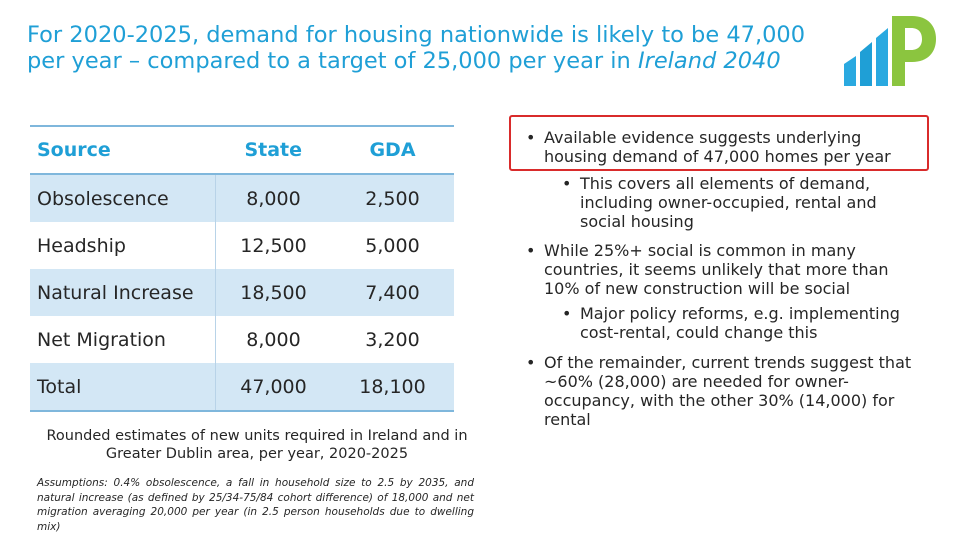 The image size is (960, 535). I want to click on table-row: Headship 12,500 5,000, so click(242, 245).